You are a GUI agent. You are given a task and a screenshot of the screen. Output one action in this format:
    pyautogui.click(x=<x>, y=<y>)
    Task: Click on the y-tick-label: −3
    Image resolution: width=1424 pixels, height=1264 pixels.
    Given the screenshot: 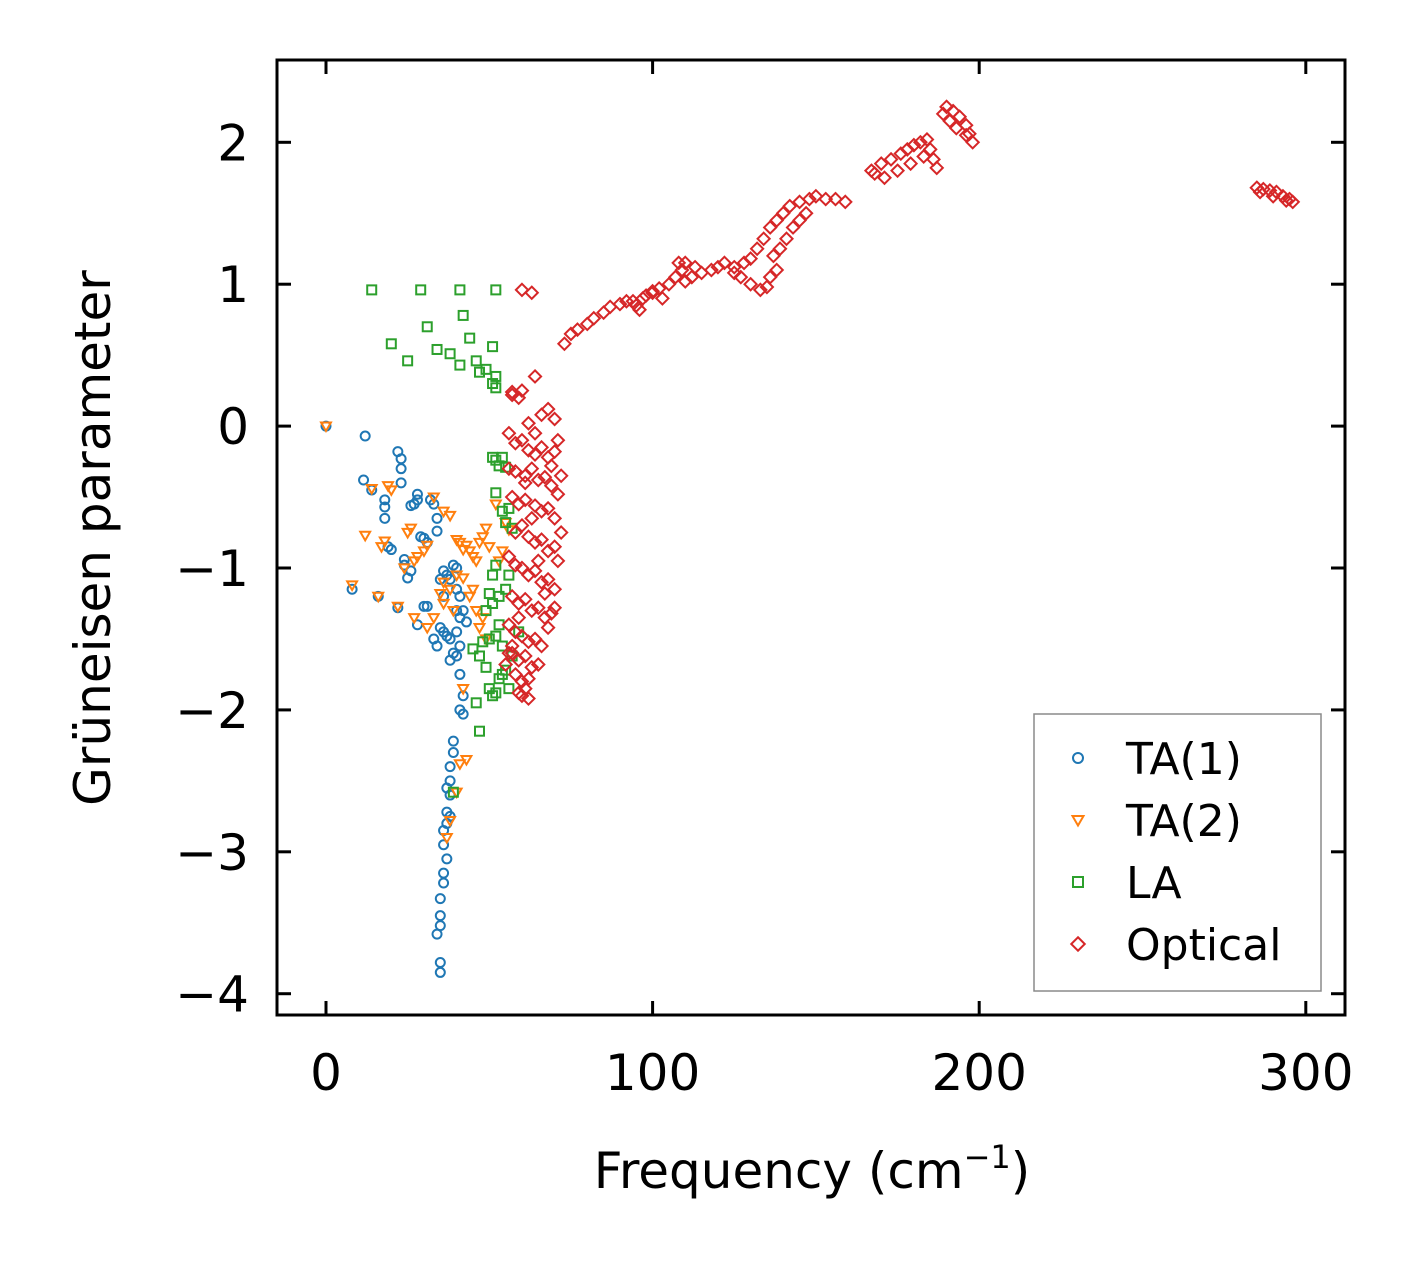 What is the action you would take?
    pyautogui.click(x=212, y=853)
    